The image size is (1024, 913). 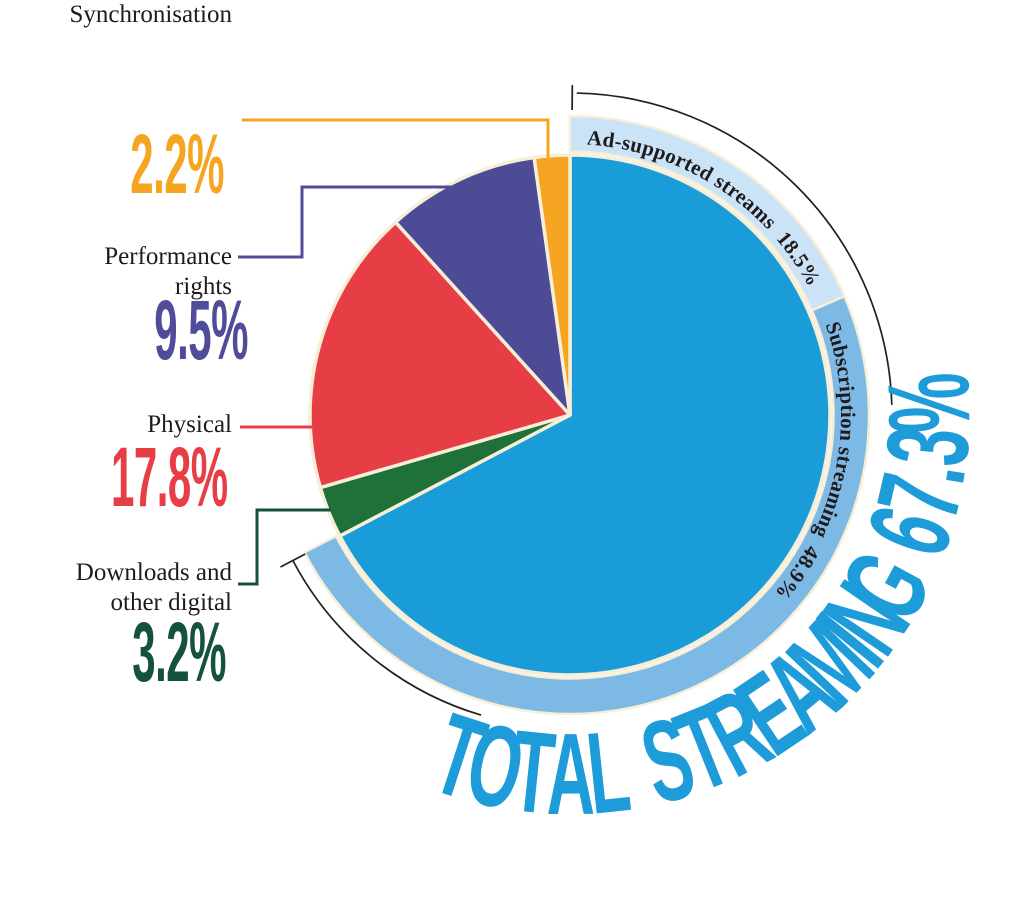 I want to click on performance-rights-value: 9.5%, so click(x=201, y=330).